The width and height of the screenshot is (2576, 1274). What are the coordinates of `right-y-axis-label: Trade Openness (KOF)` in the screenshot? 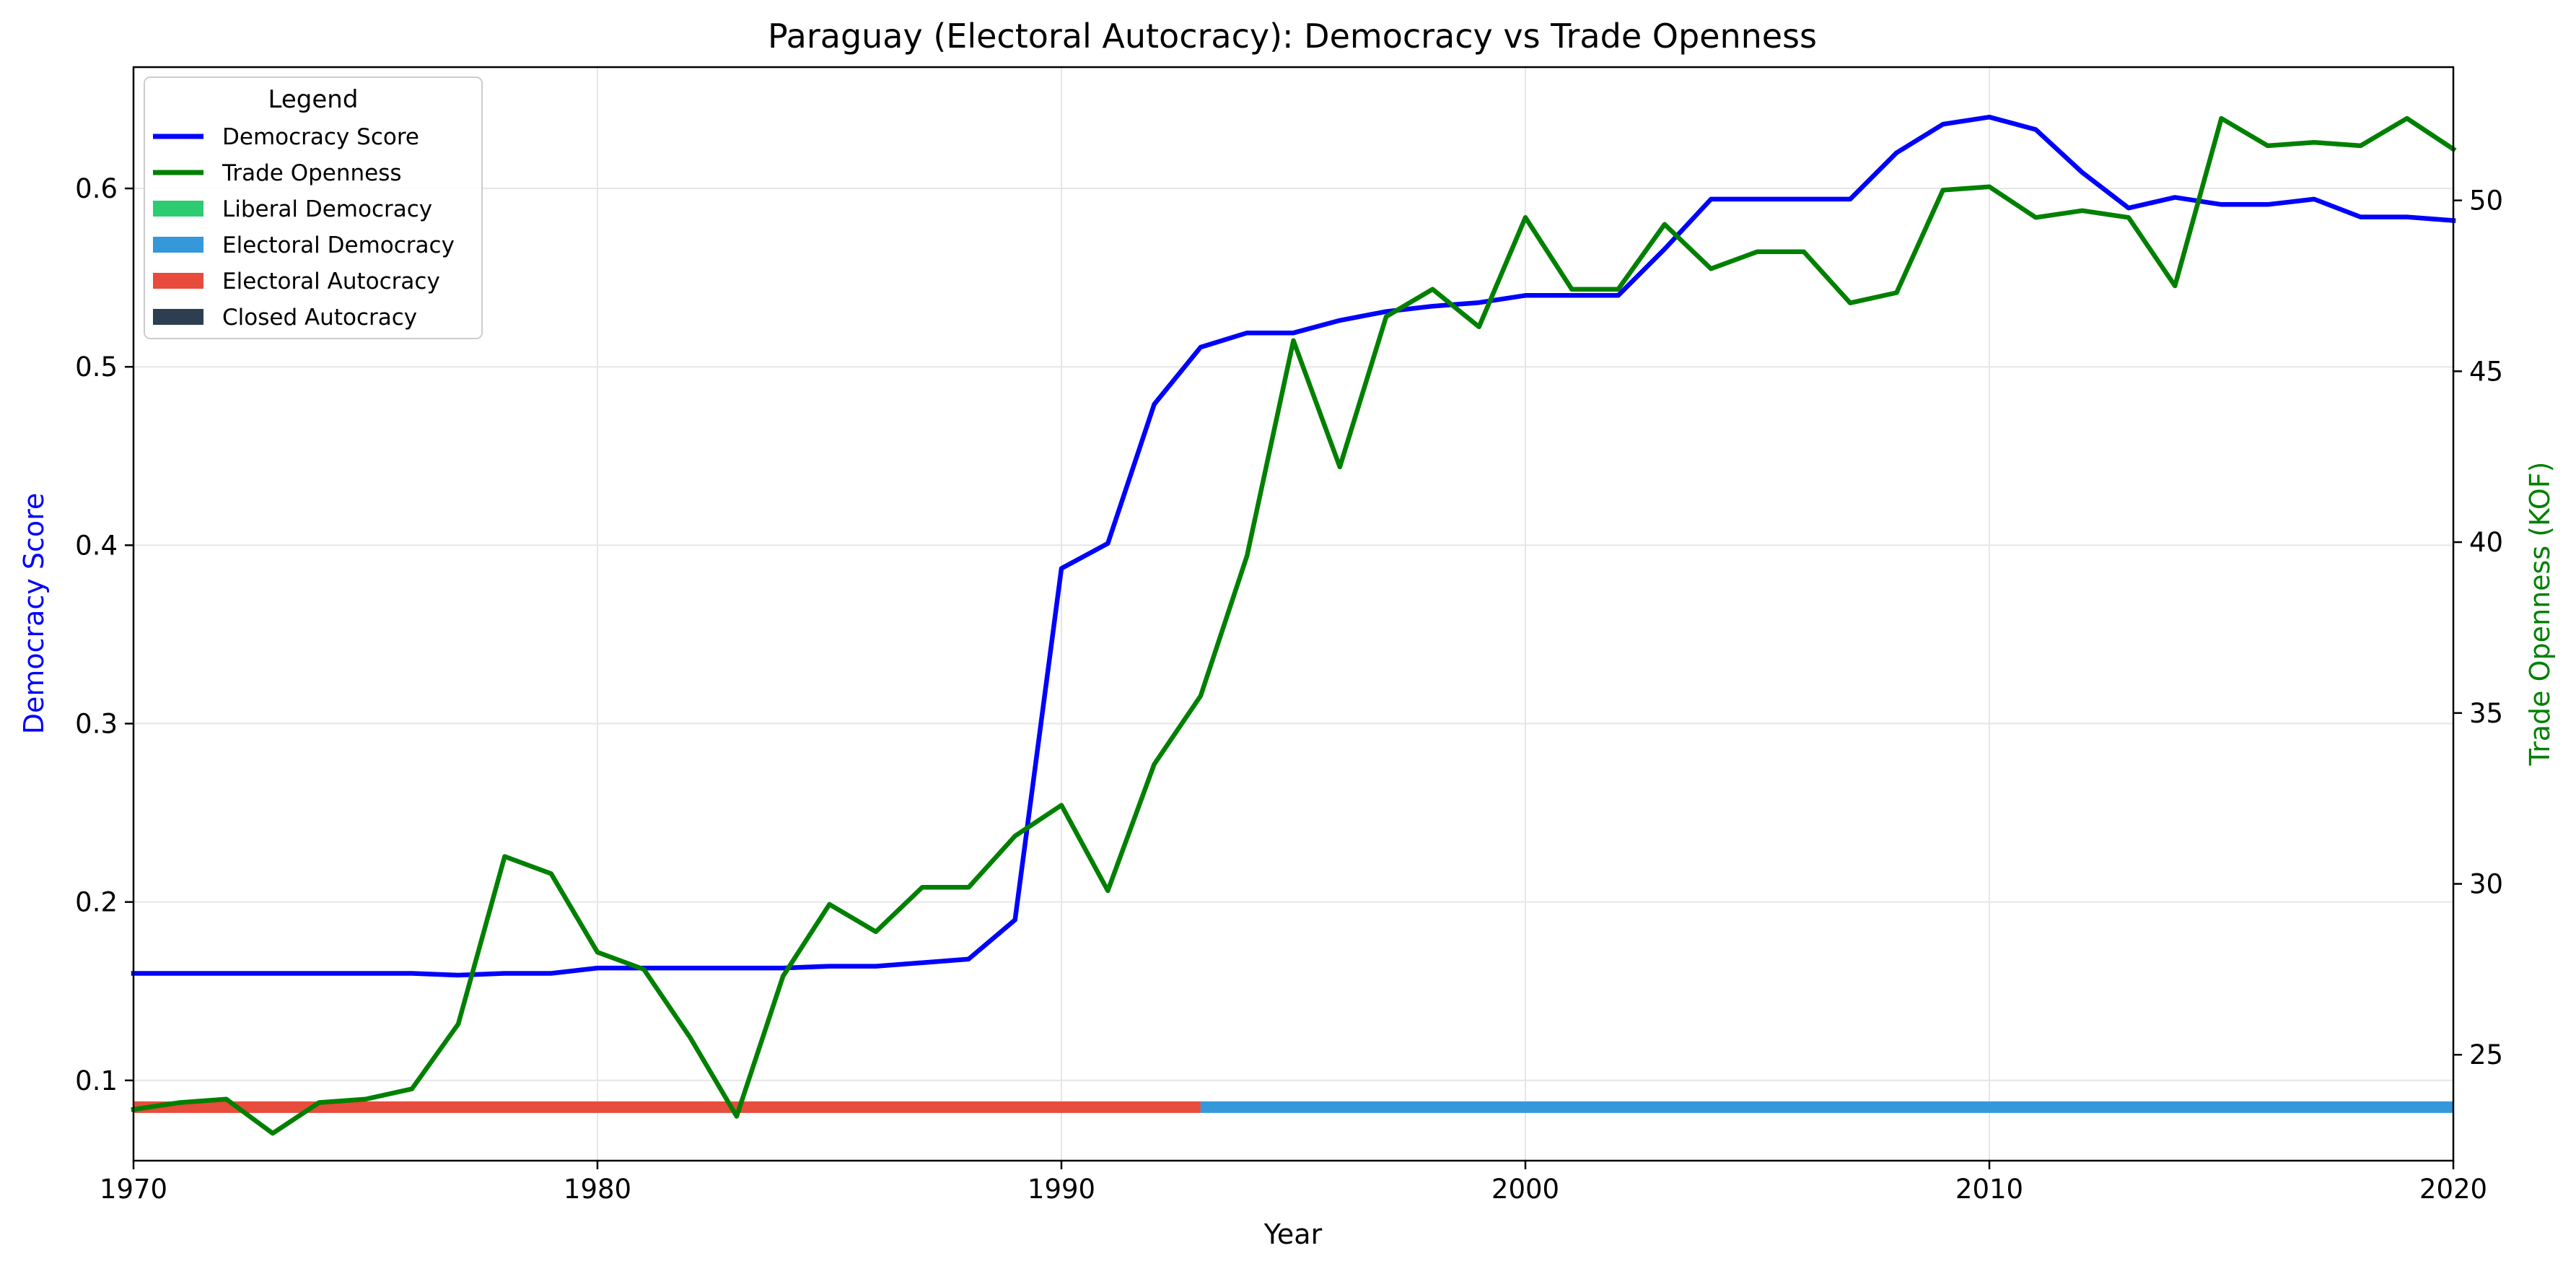 It's located at (2540, 613).